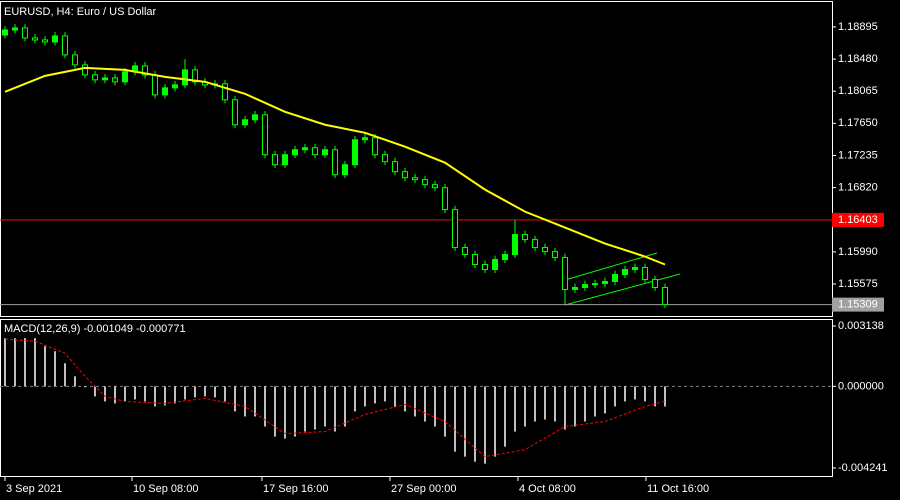 This screenshot has height=500, width=900. I want to click on y-tick-label: 1.17235, so click(858, 155).